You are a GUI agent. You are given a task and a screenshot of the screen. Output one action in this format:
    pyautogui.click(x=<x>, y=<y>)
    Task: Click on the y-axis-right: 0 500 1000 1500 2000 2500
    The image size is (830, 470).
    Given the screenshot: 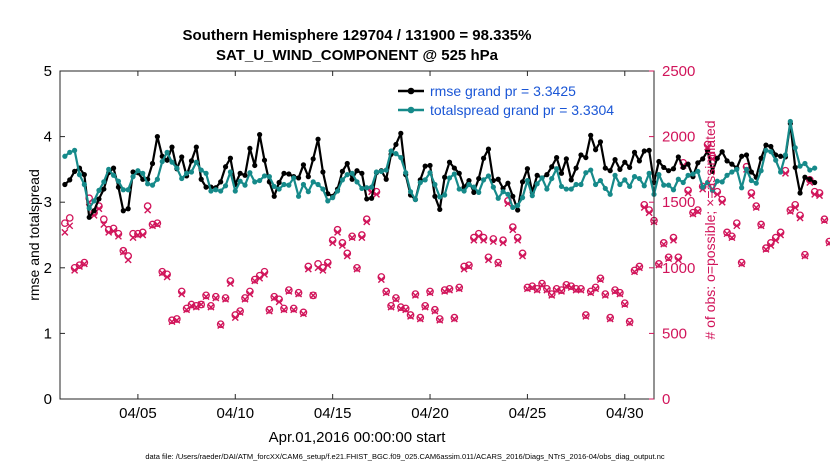 What is the action you would take?
    pyautogui.click(x=672, y=235)
    